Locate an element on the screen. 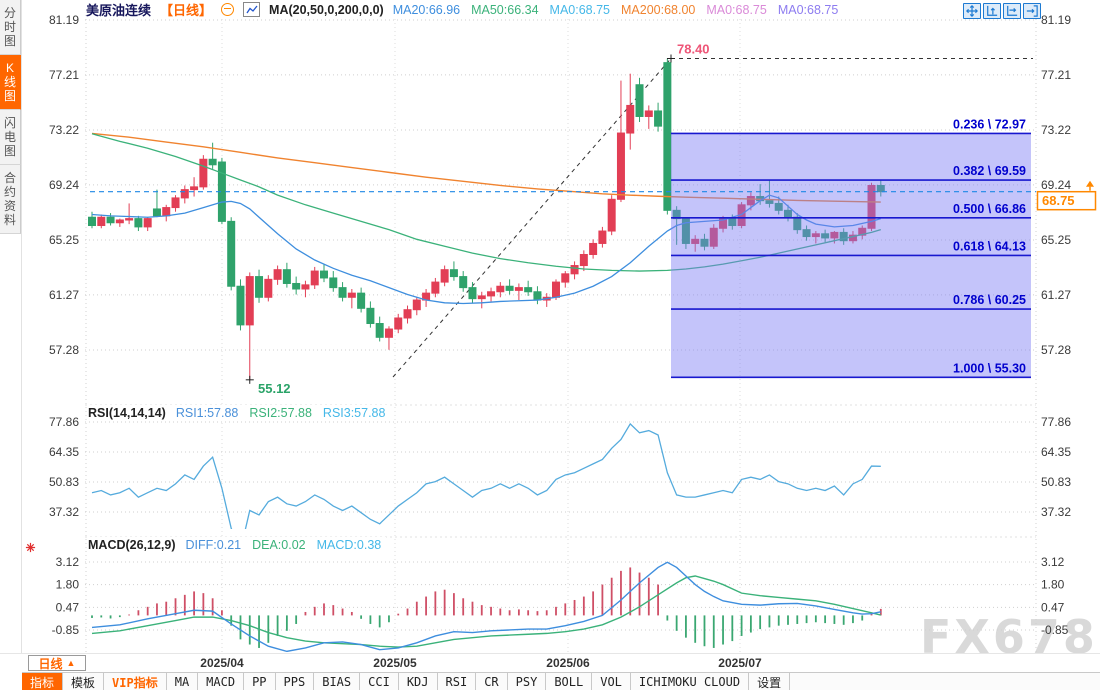  toolbar-tab-ma: MA is located at coordinates (183, 681).